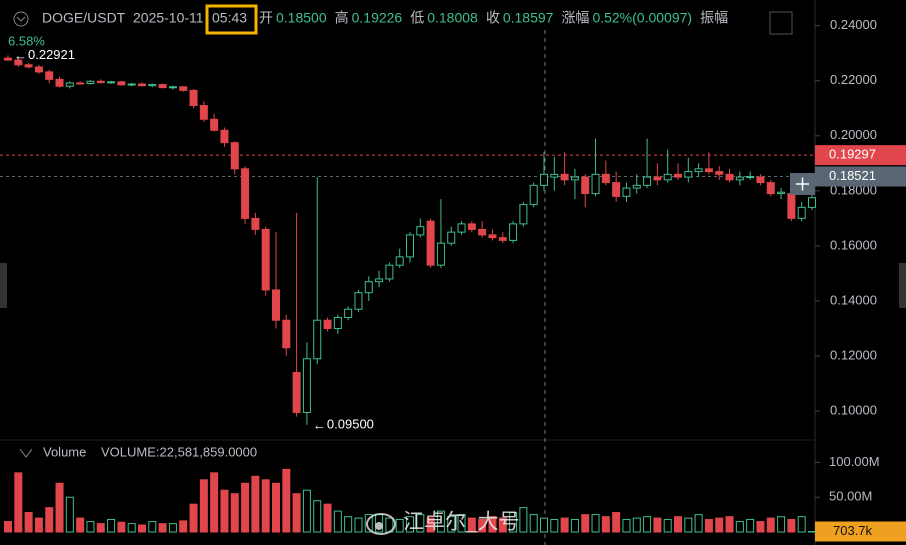 This screenshot has height=545, width=906. What do you see at coordinates (528, 18) in the screenshot?
I see `legend-value: 0.18597` at bounding box center [528, 18].